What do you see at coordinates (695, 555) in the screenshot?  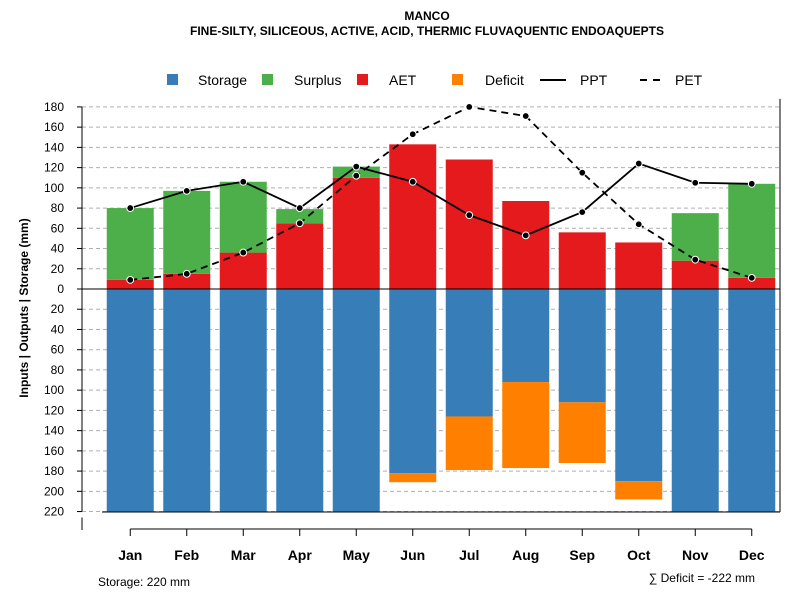 I see `x-tick-label: Nov` at bounding box center [695, 555].